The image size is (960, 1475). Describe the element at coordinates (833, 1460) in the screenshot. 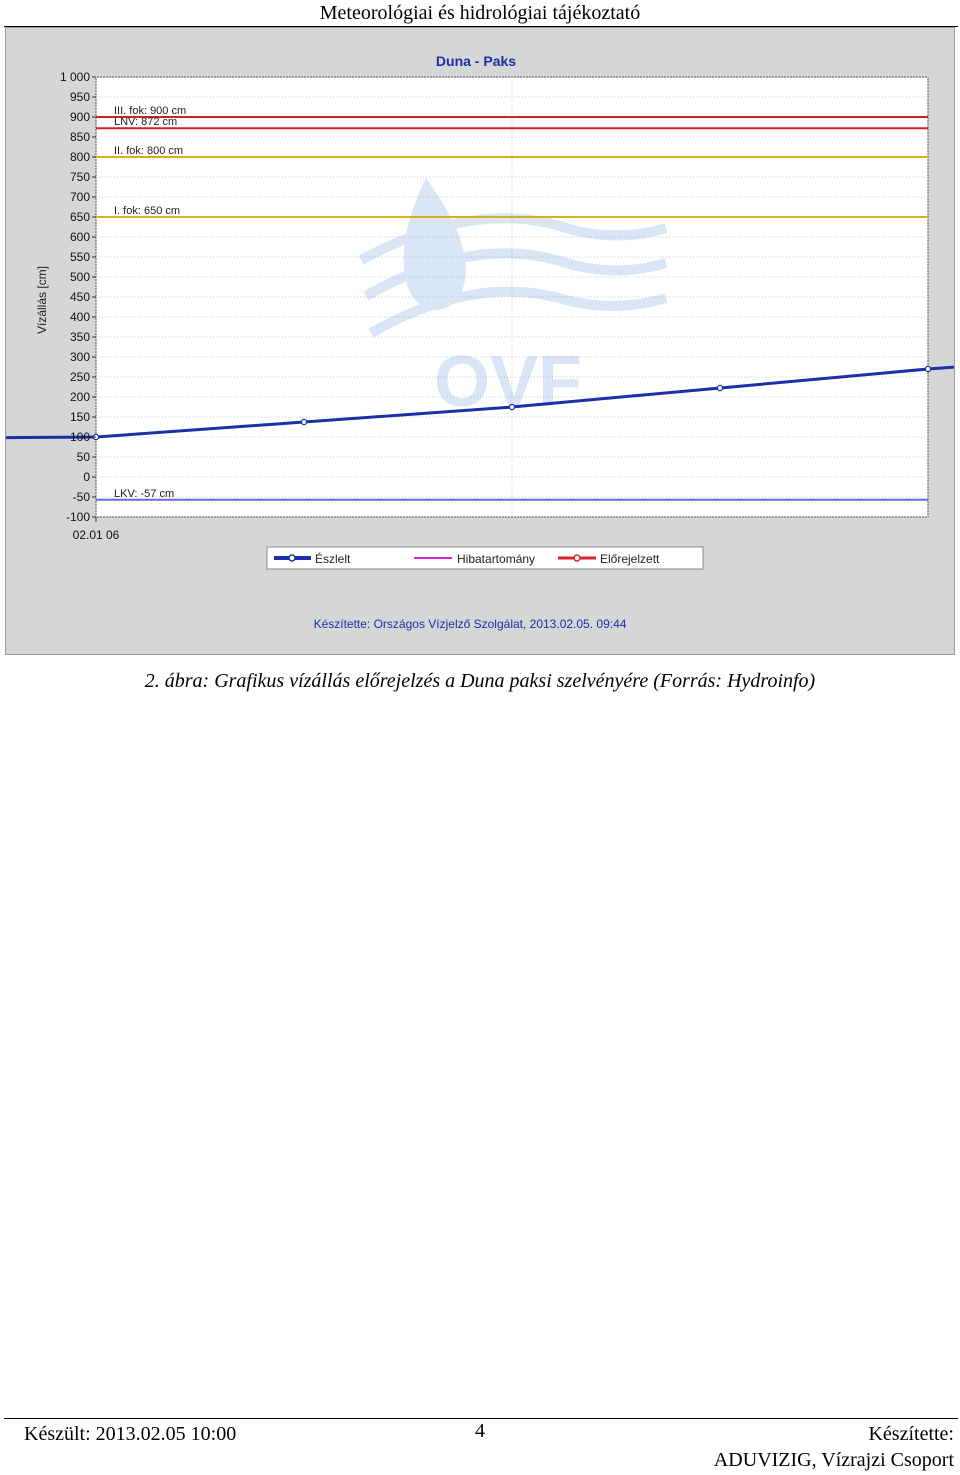

I see `footer-author: ADUVIZIG, Vízrajzi Csoport` at that location.